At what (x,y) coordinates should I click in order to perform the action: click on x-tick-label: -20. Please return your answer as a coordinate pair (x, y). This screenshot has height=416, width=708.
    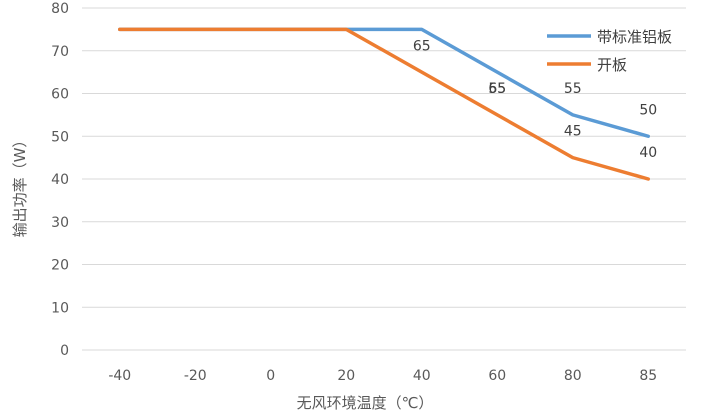
    Looking at the image, I should click on (195, 376).